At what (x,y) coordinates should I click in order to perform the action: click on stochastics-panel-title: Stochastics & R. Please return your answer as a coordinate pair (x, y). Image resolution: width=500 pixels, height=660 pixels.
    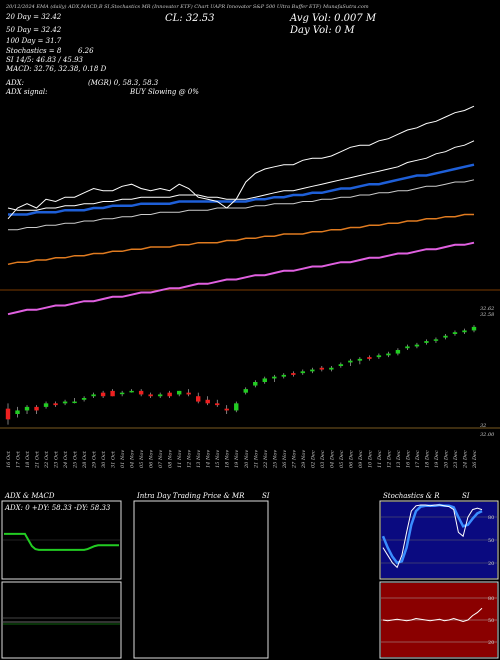
    Looking at the image, I should click on (411, 496).